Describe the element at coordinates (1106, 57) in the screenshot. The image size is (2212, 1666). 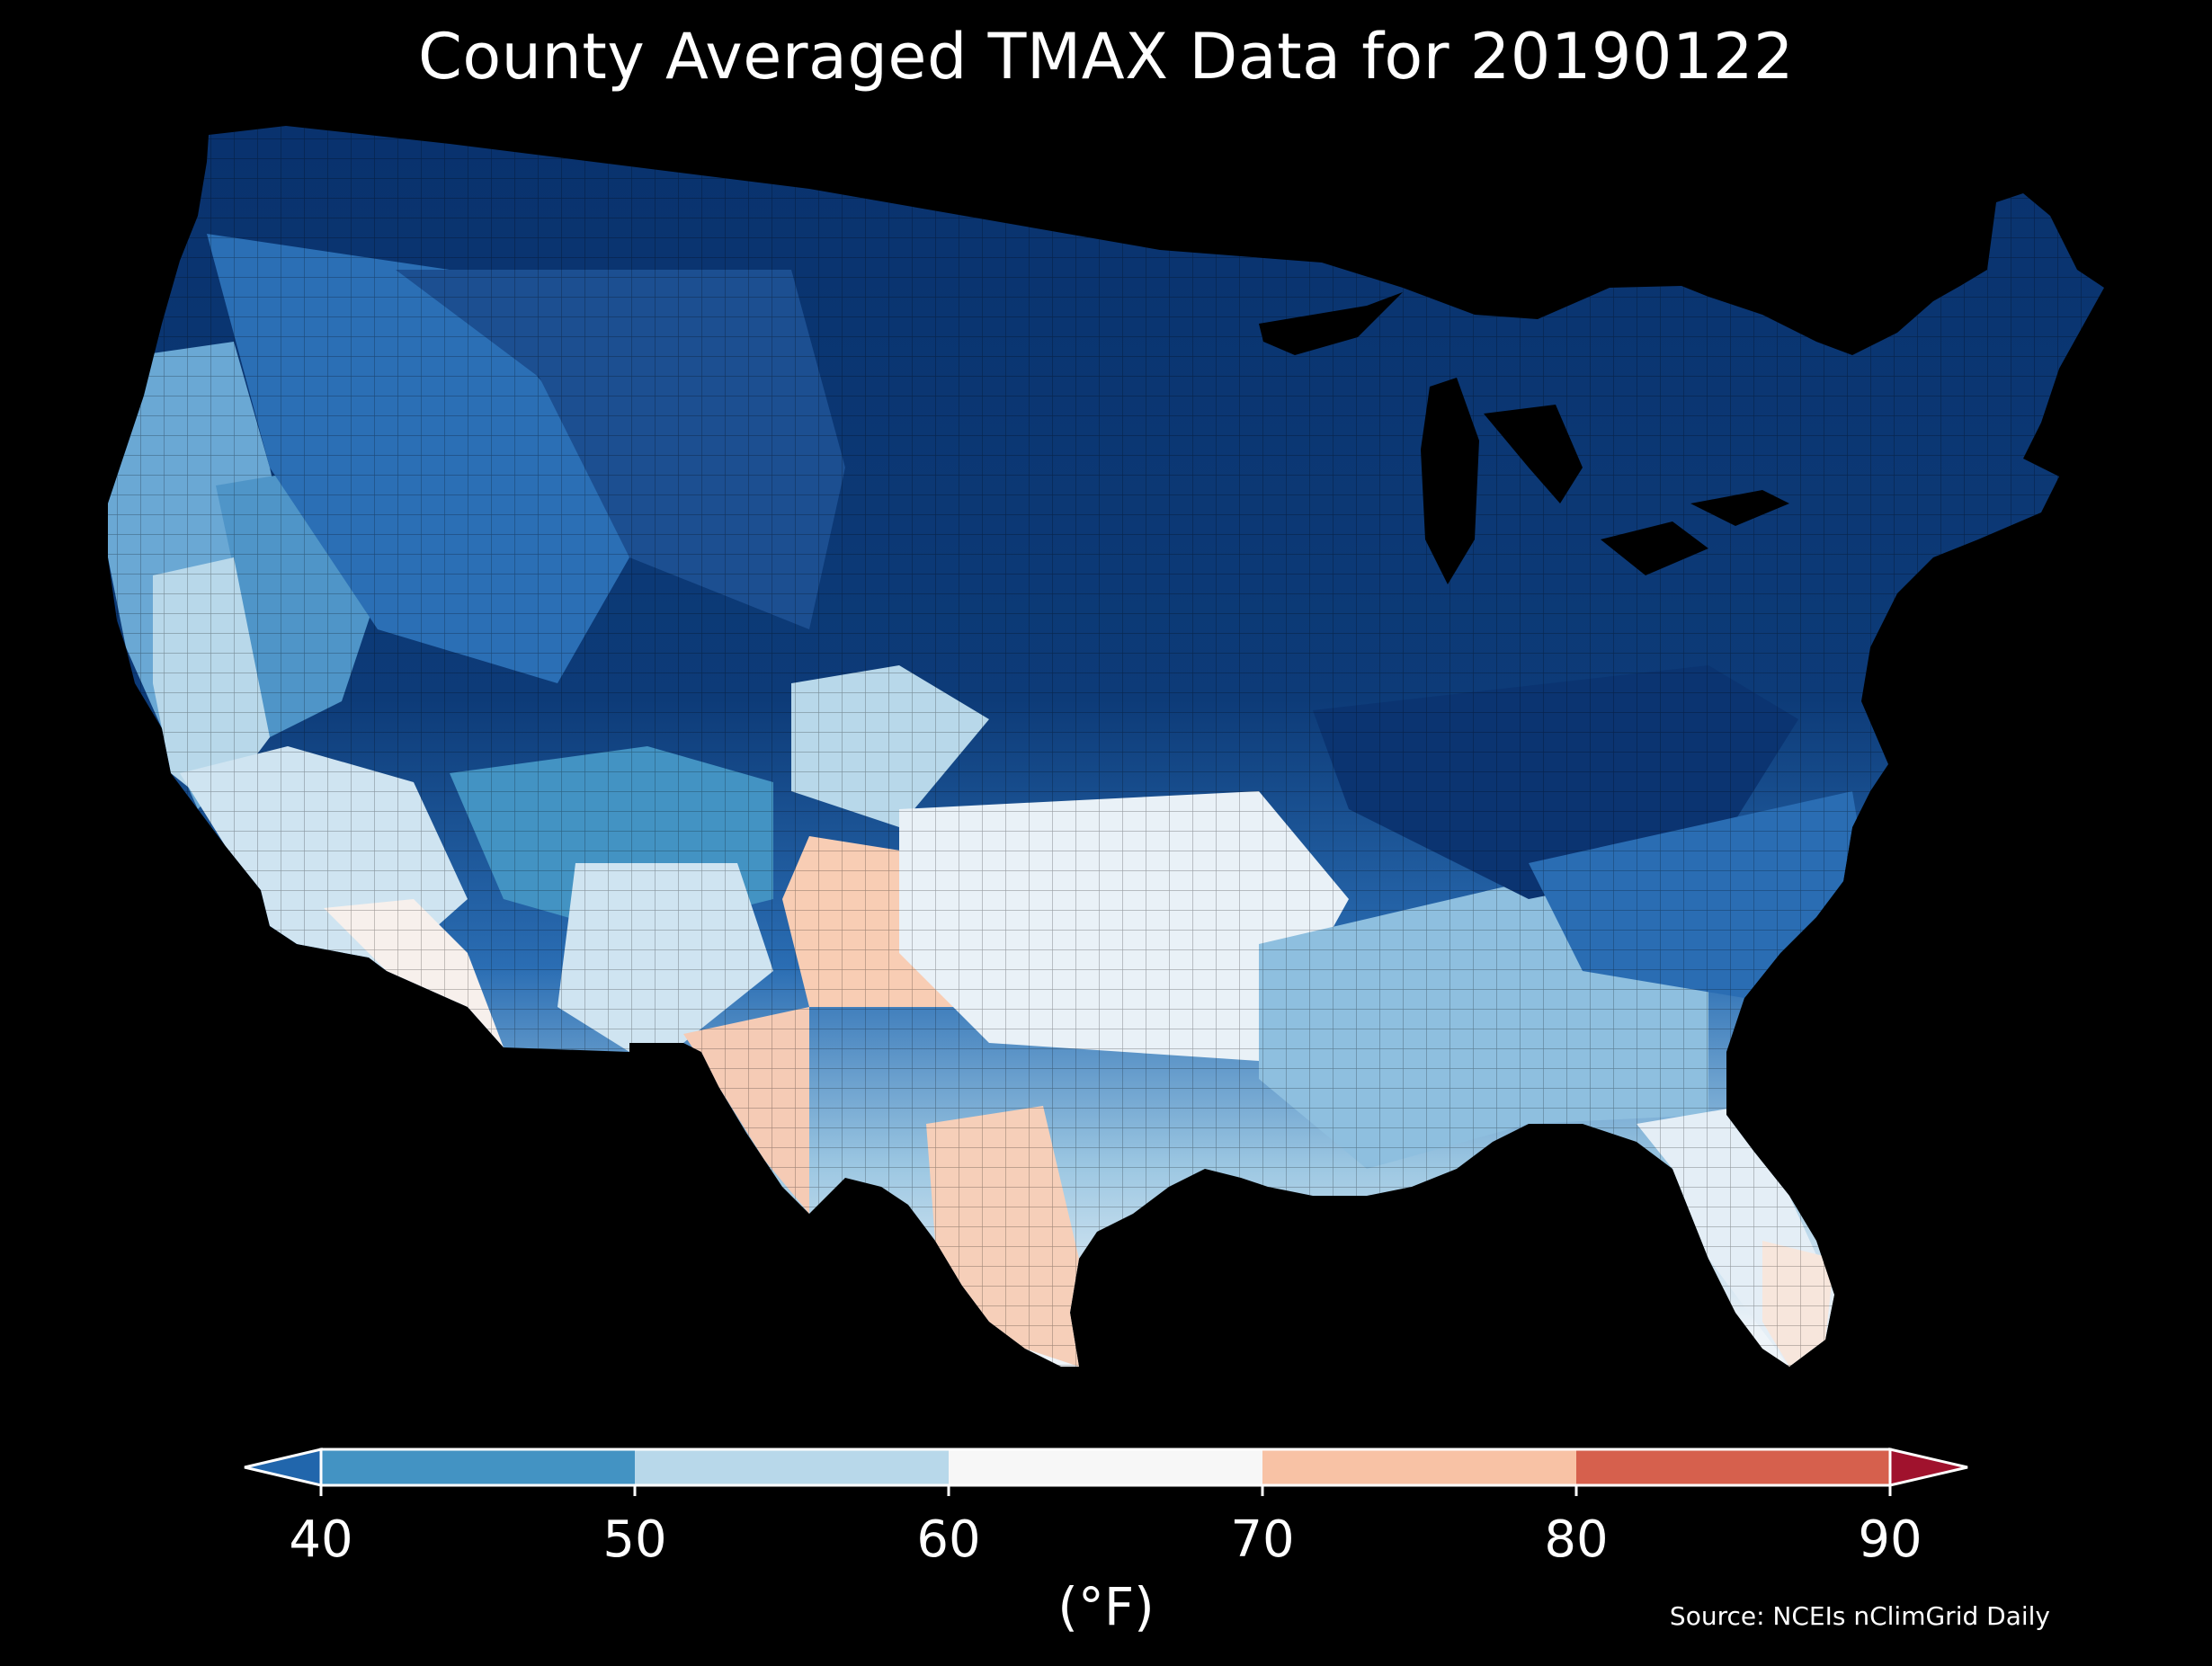
I see `map-title: County Averaged TMAX Data for 20190122` at that location.